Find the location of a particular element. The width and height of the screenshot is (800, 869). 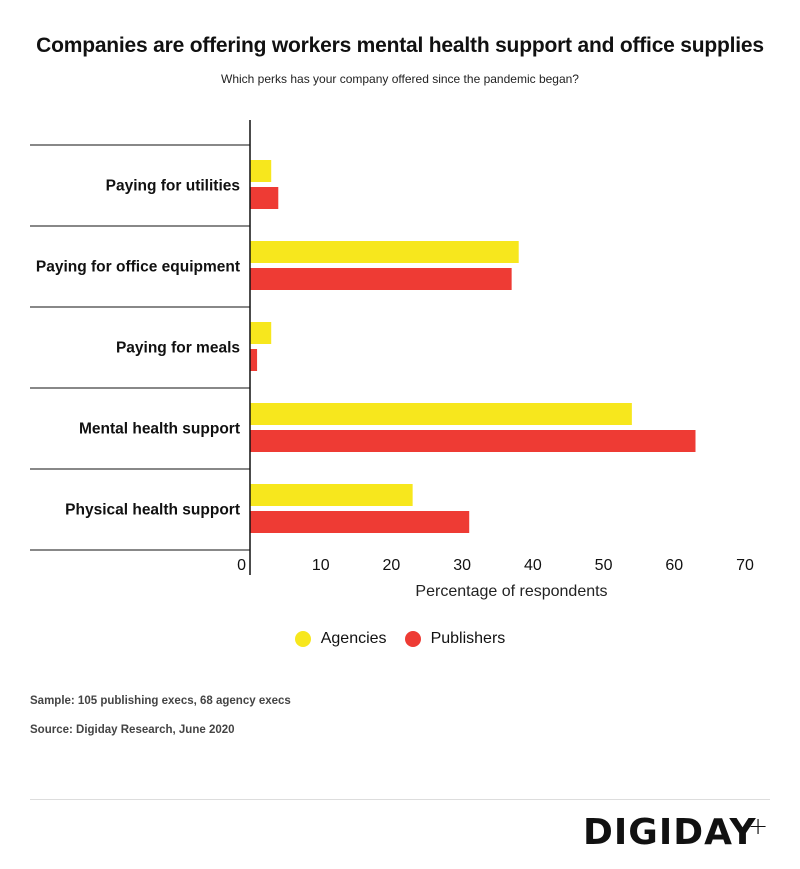

x-tick-label: 30 is located at coordinates (462, 565).